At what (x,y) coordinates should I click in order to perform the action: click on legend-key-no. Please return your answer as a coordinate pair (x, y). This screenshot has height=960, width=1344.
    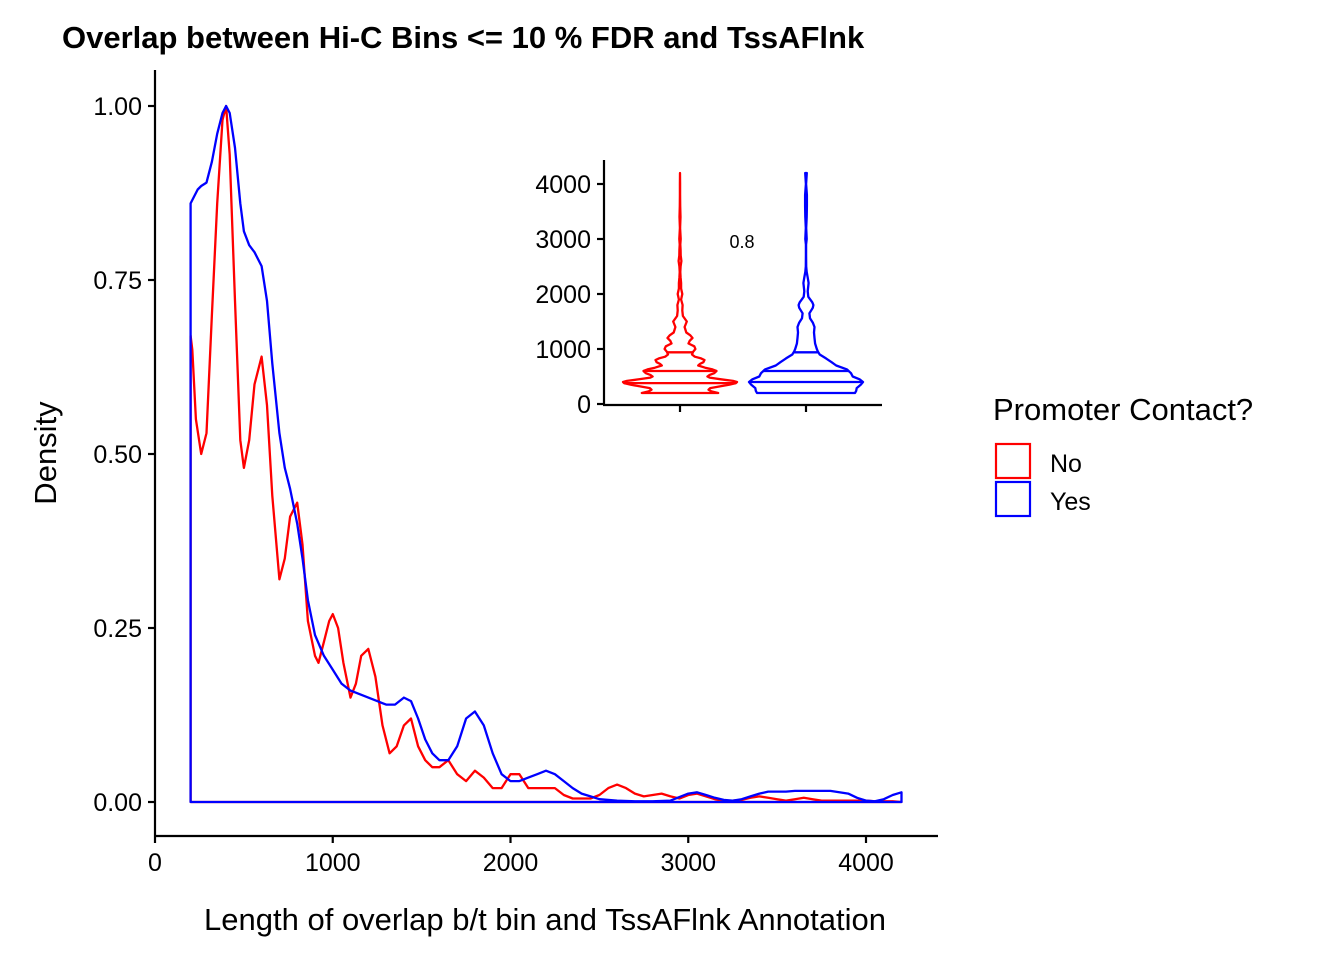
    Looking at the image, I should click on (1013, 461).